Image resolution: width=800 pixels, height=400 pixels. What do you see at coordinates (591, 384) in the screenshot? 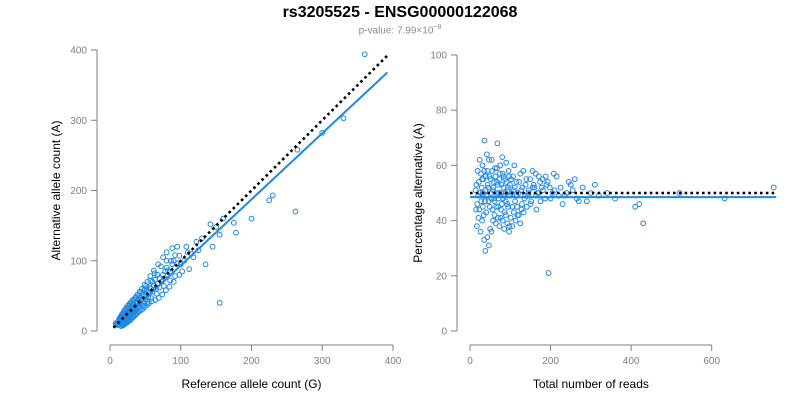
I see `x-axis-label: Total number of reads` at bounding box center [591, 384].